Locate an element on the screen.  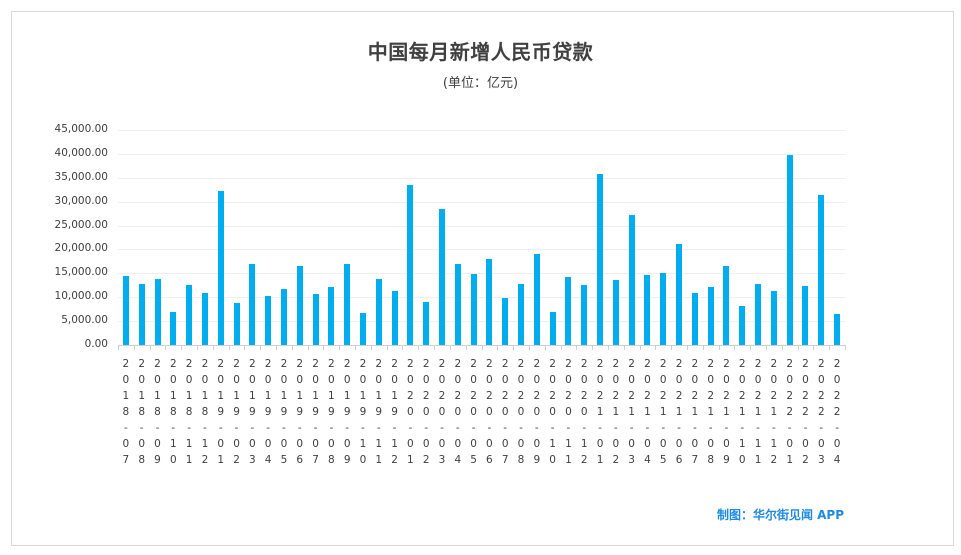
x-tick-label: 2 0 2 1 - 0 4 is located at coordinates (647, 412).